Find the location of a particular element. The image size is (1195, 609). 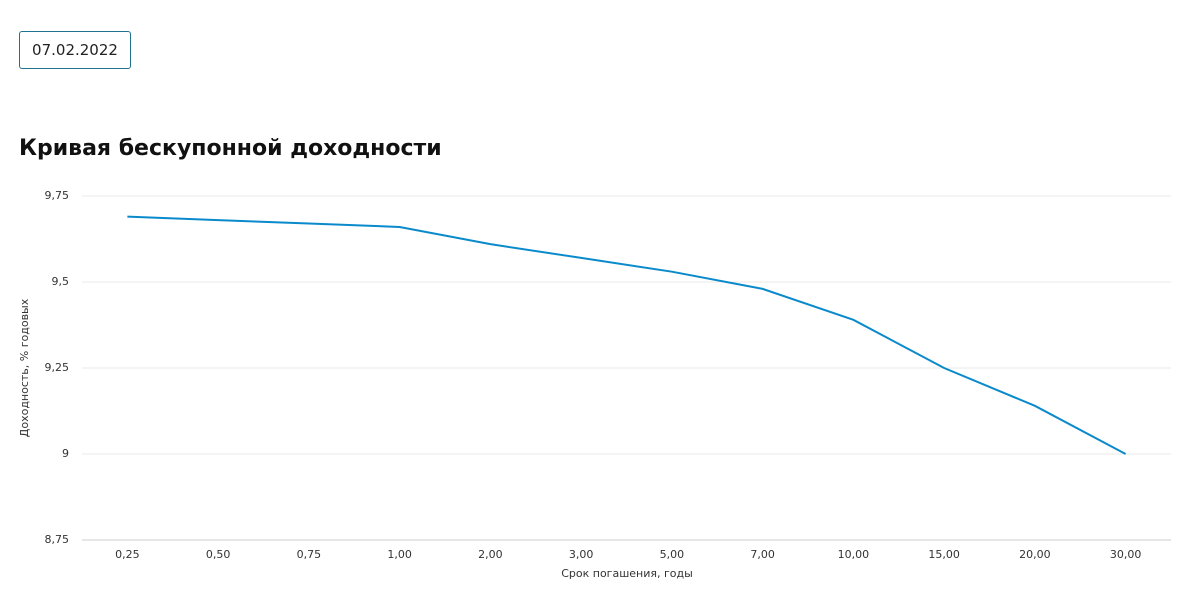

x-tick-label: 20,00 is located at coordinates (1035, 554).